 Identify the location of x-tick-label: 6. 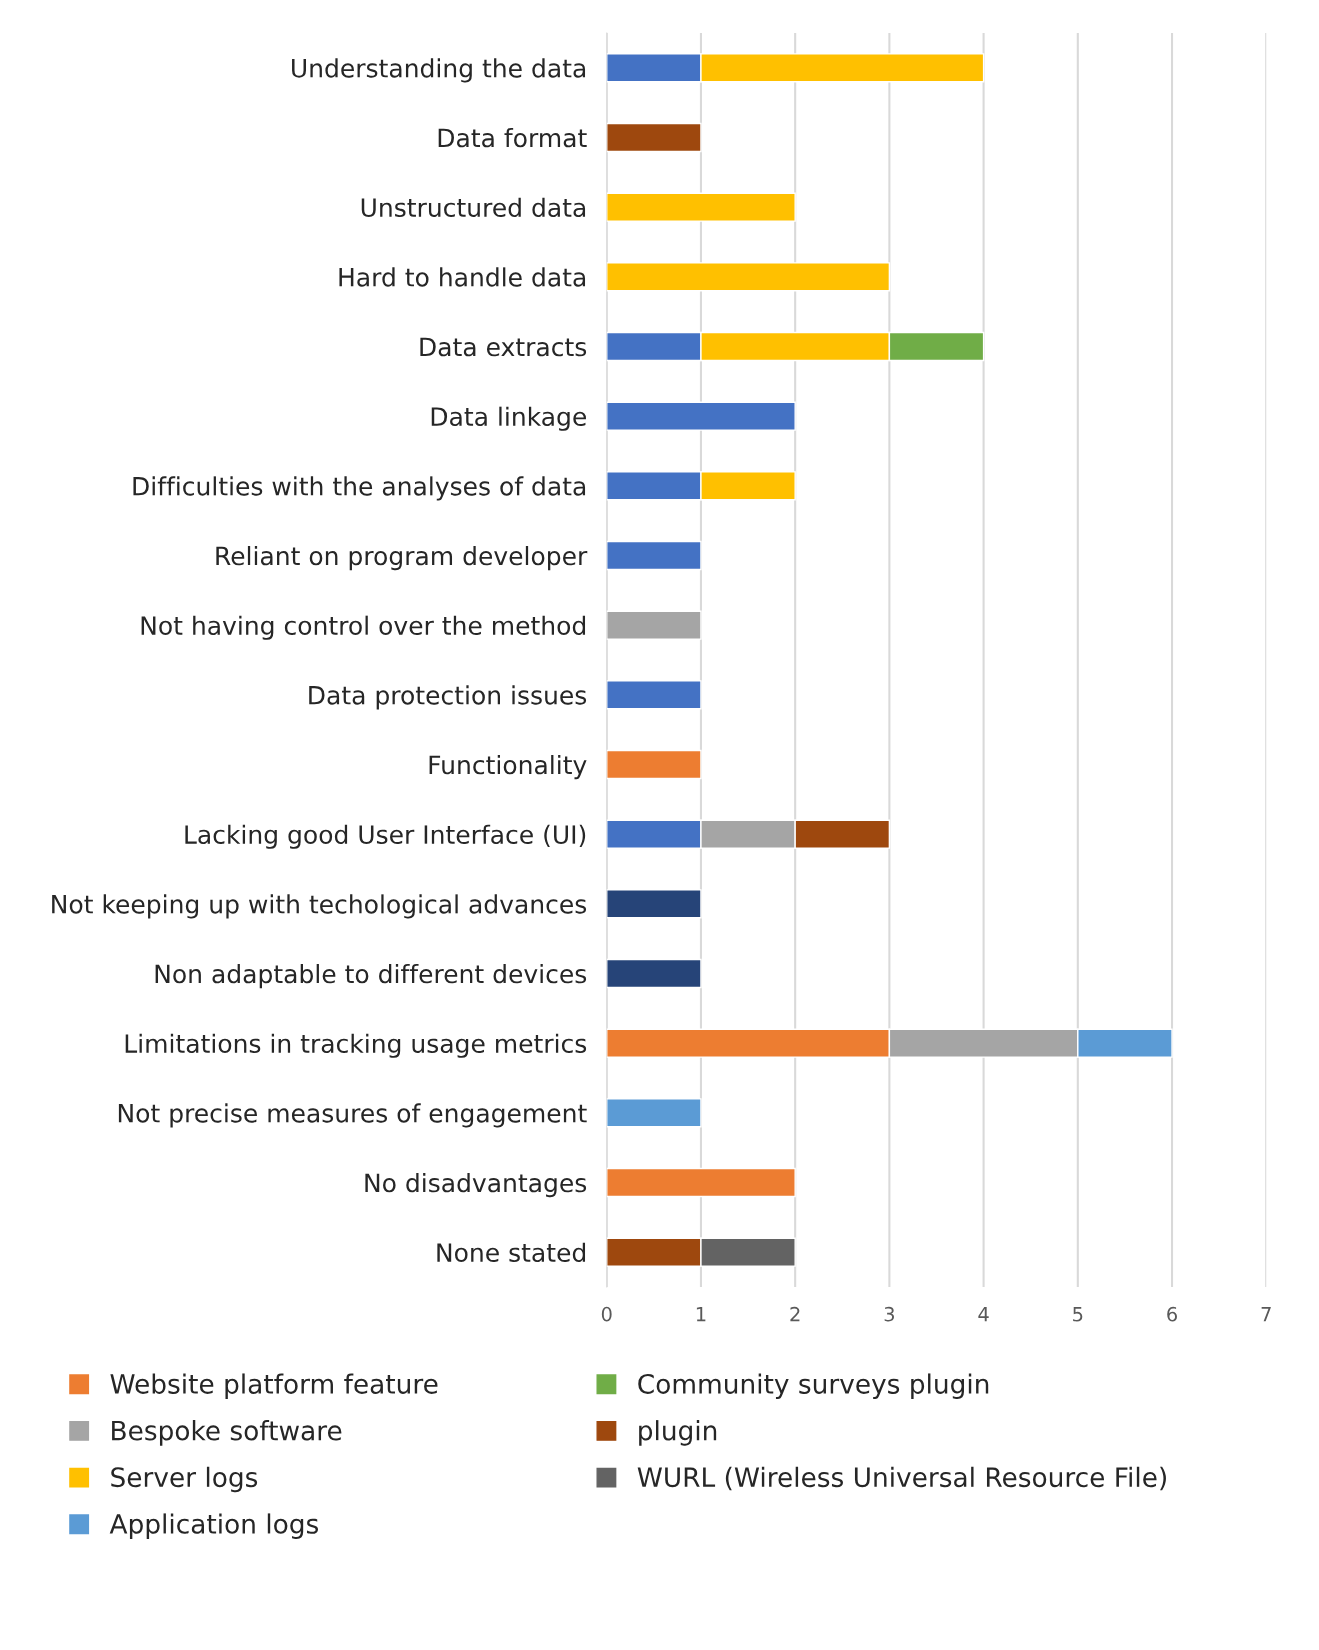
(1172, 1314).